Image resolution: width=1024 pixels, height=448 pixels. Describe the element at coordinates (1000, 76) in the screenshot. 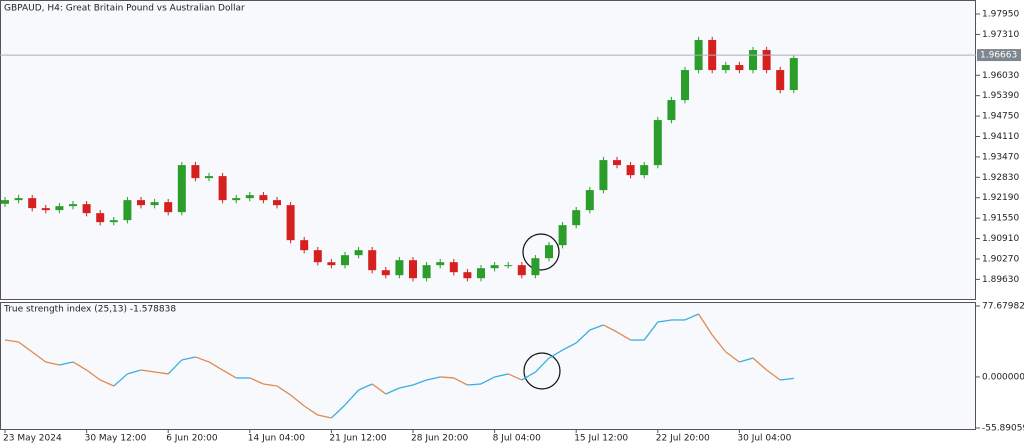

I see `y-tick-label: 1.96030` at that location.